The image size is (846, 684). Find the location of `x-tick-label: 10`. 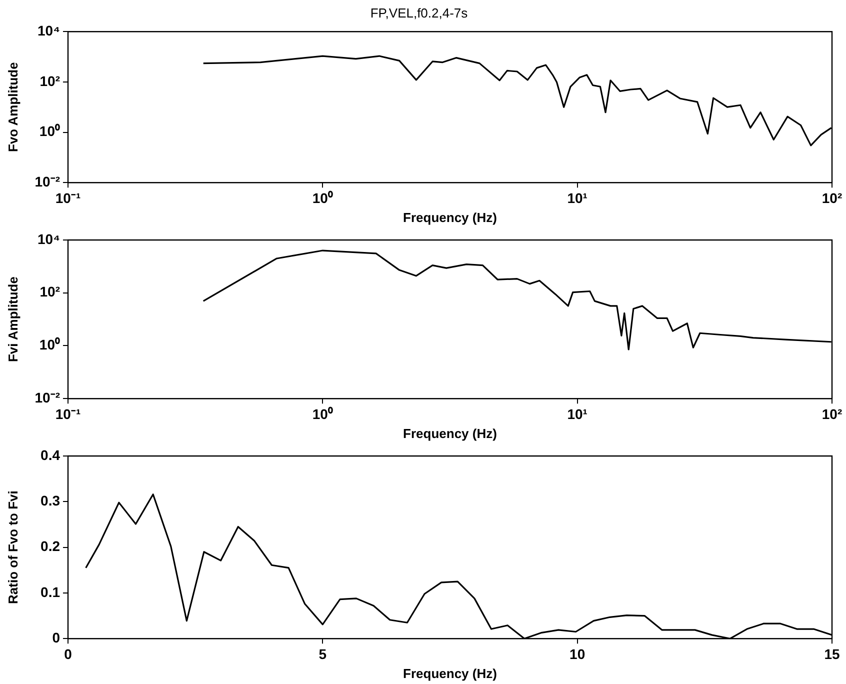

x-tick-label: 10 is located at coordinates (578, 654).